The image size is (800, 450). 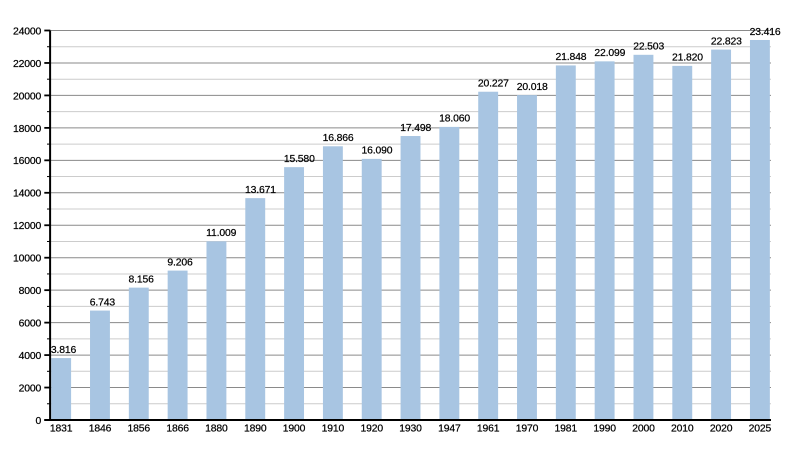 What do you see at coordinates (180, 262) in the screenshot?
I see `svg-text: 9.206` at bounding box center [180, 262].